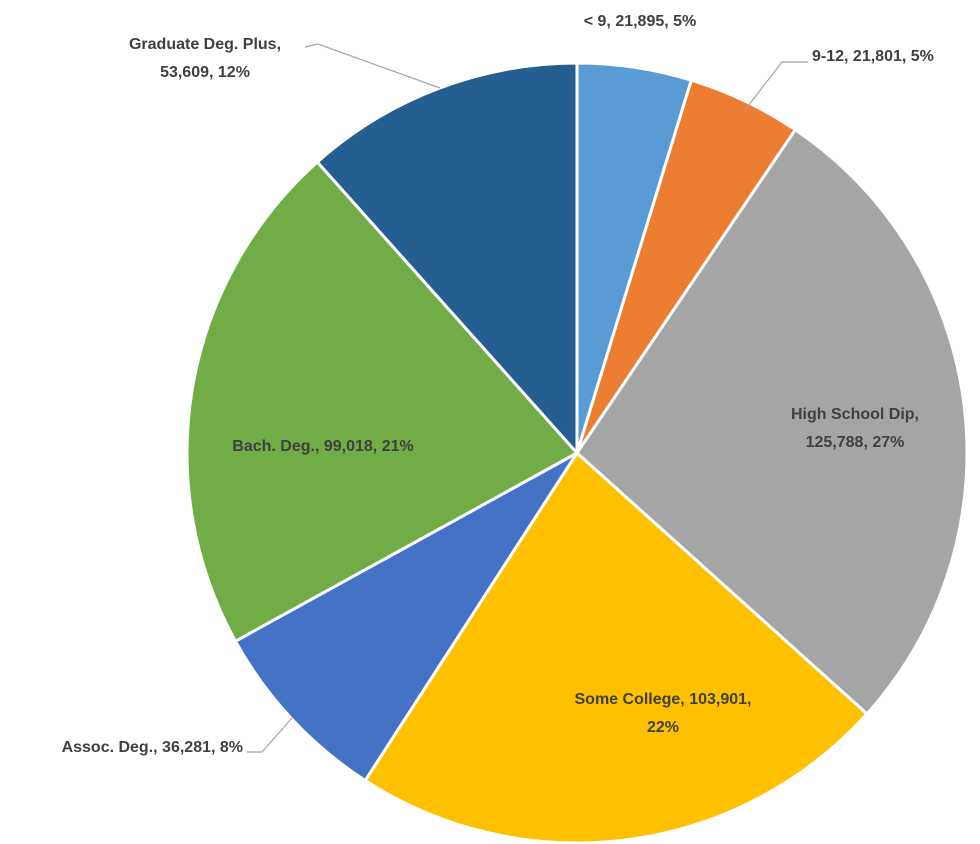 This screenshot has height=844, width=980. I want to click on label-part: 99,018,, so click(353, 446).